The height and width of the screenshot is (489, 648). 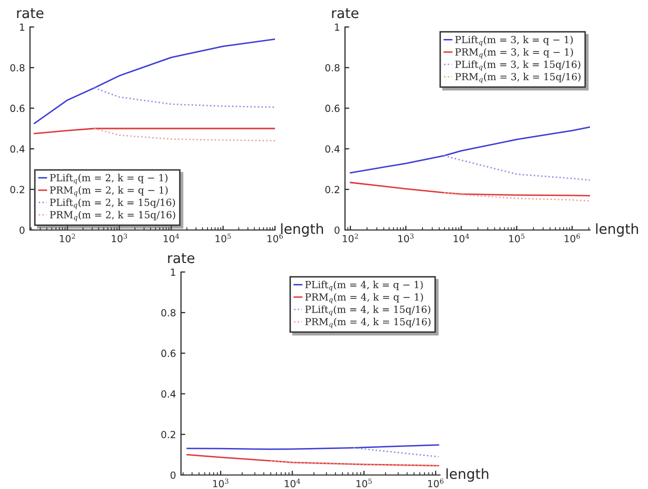 I want to click on legend-label: PRM$_{q}$(m = 3, k = 15q/16), so click(x=517, y=78).